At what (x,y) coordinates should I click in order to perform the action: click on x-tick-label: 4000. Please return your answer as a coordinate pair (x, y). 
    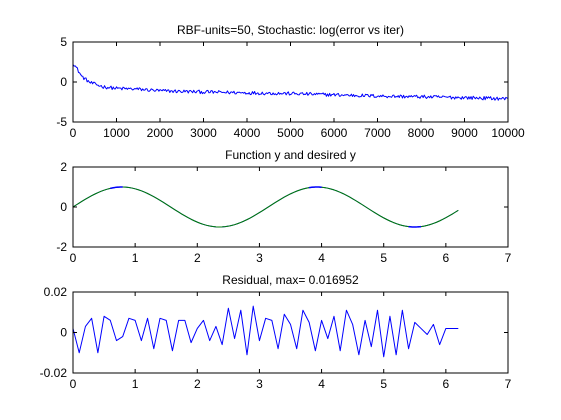
    Looking at the image, I should click on (247, 133).